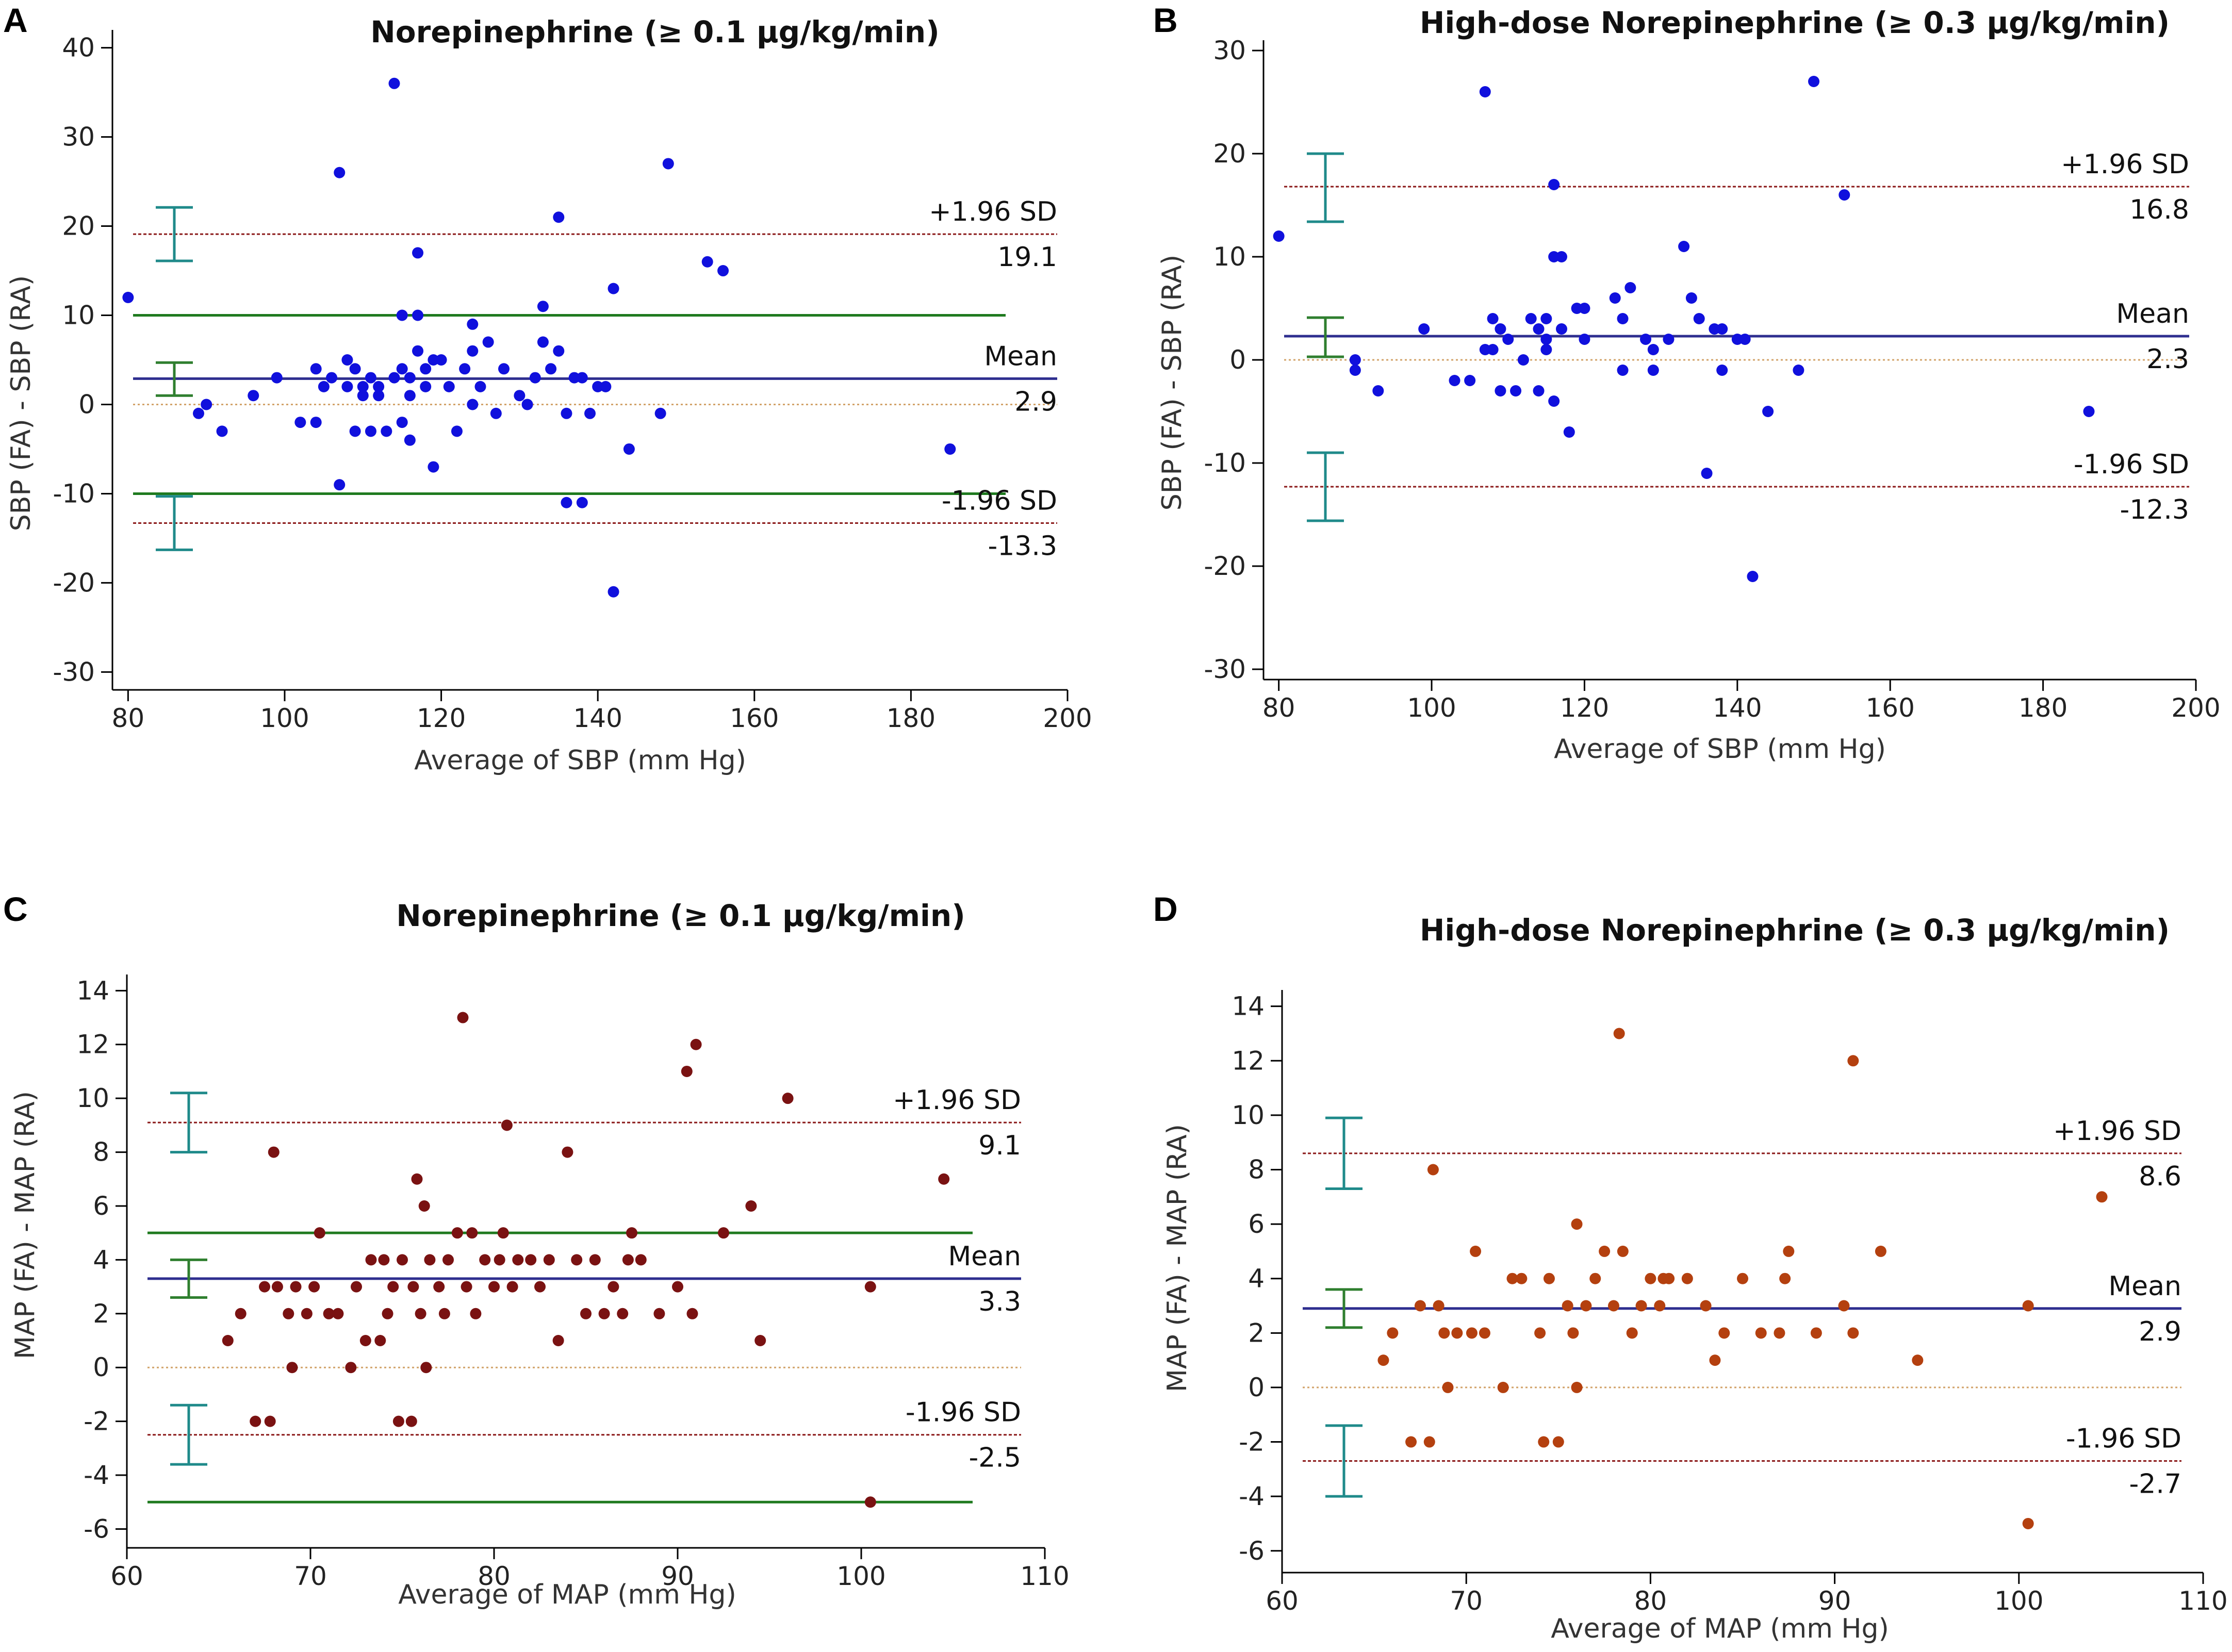 The image size is (2232, 1652). Describe the element at coordinates (567, 1595) in the screenshot. I see `panel-c-xlabel: Average of MAP (mm Hg)` at that location.